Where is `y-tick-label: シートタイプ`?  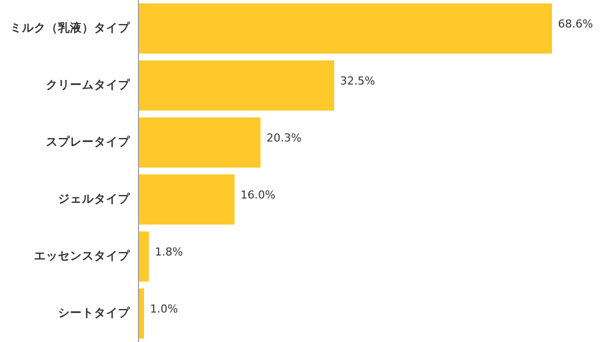
y-tick-label: シートタイプ is located at coordinates (94, 313).